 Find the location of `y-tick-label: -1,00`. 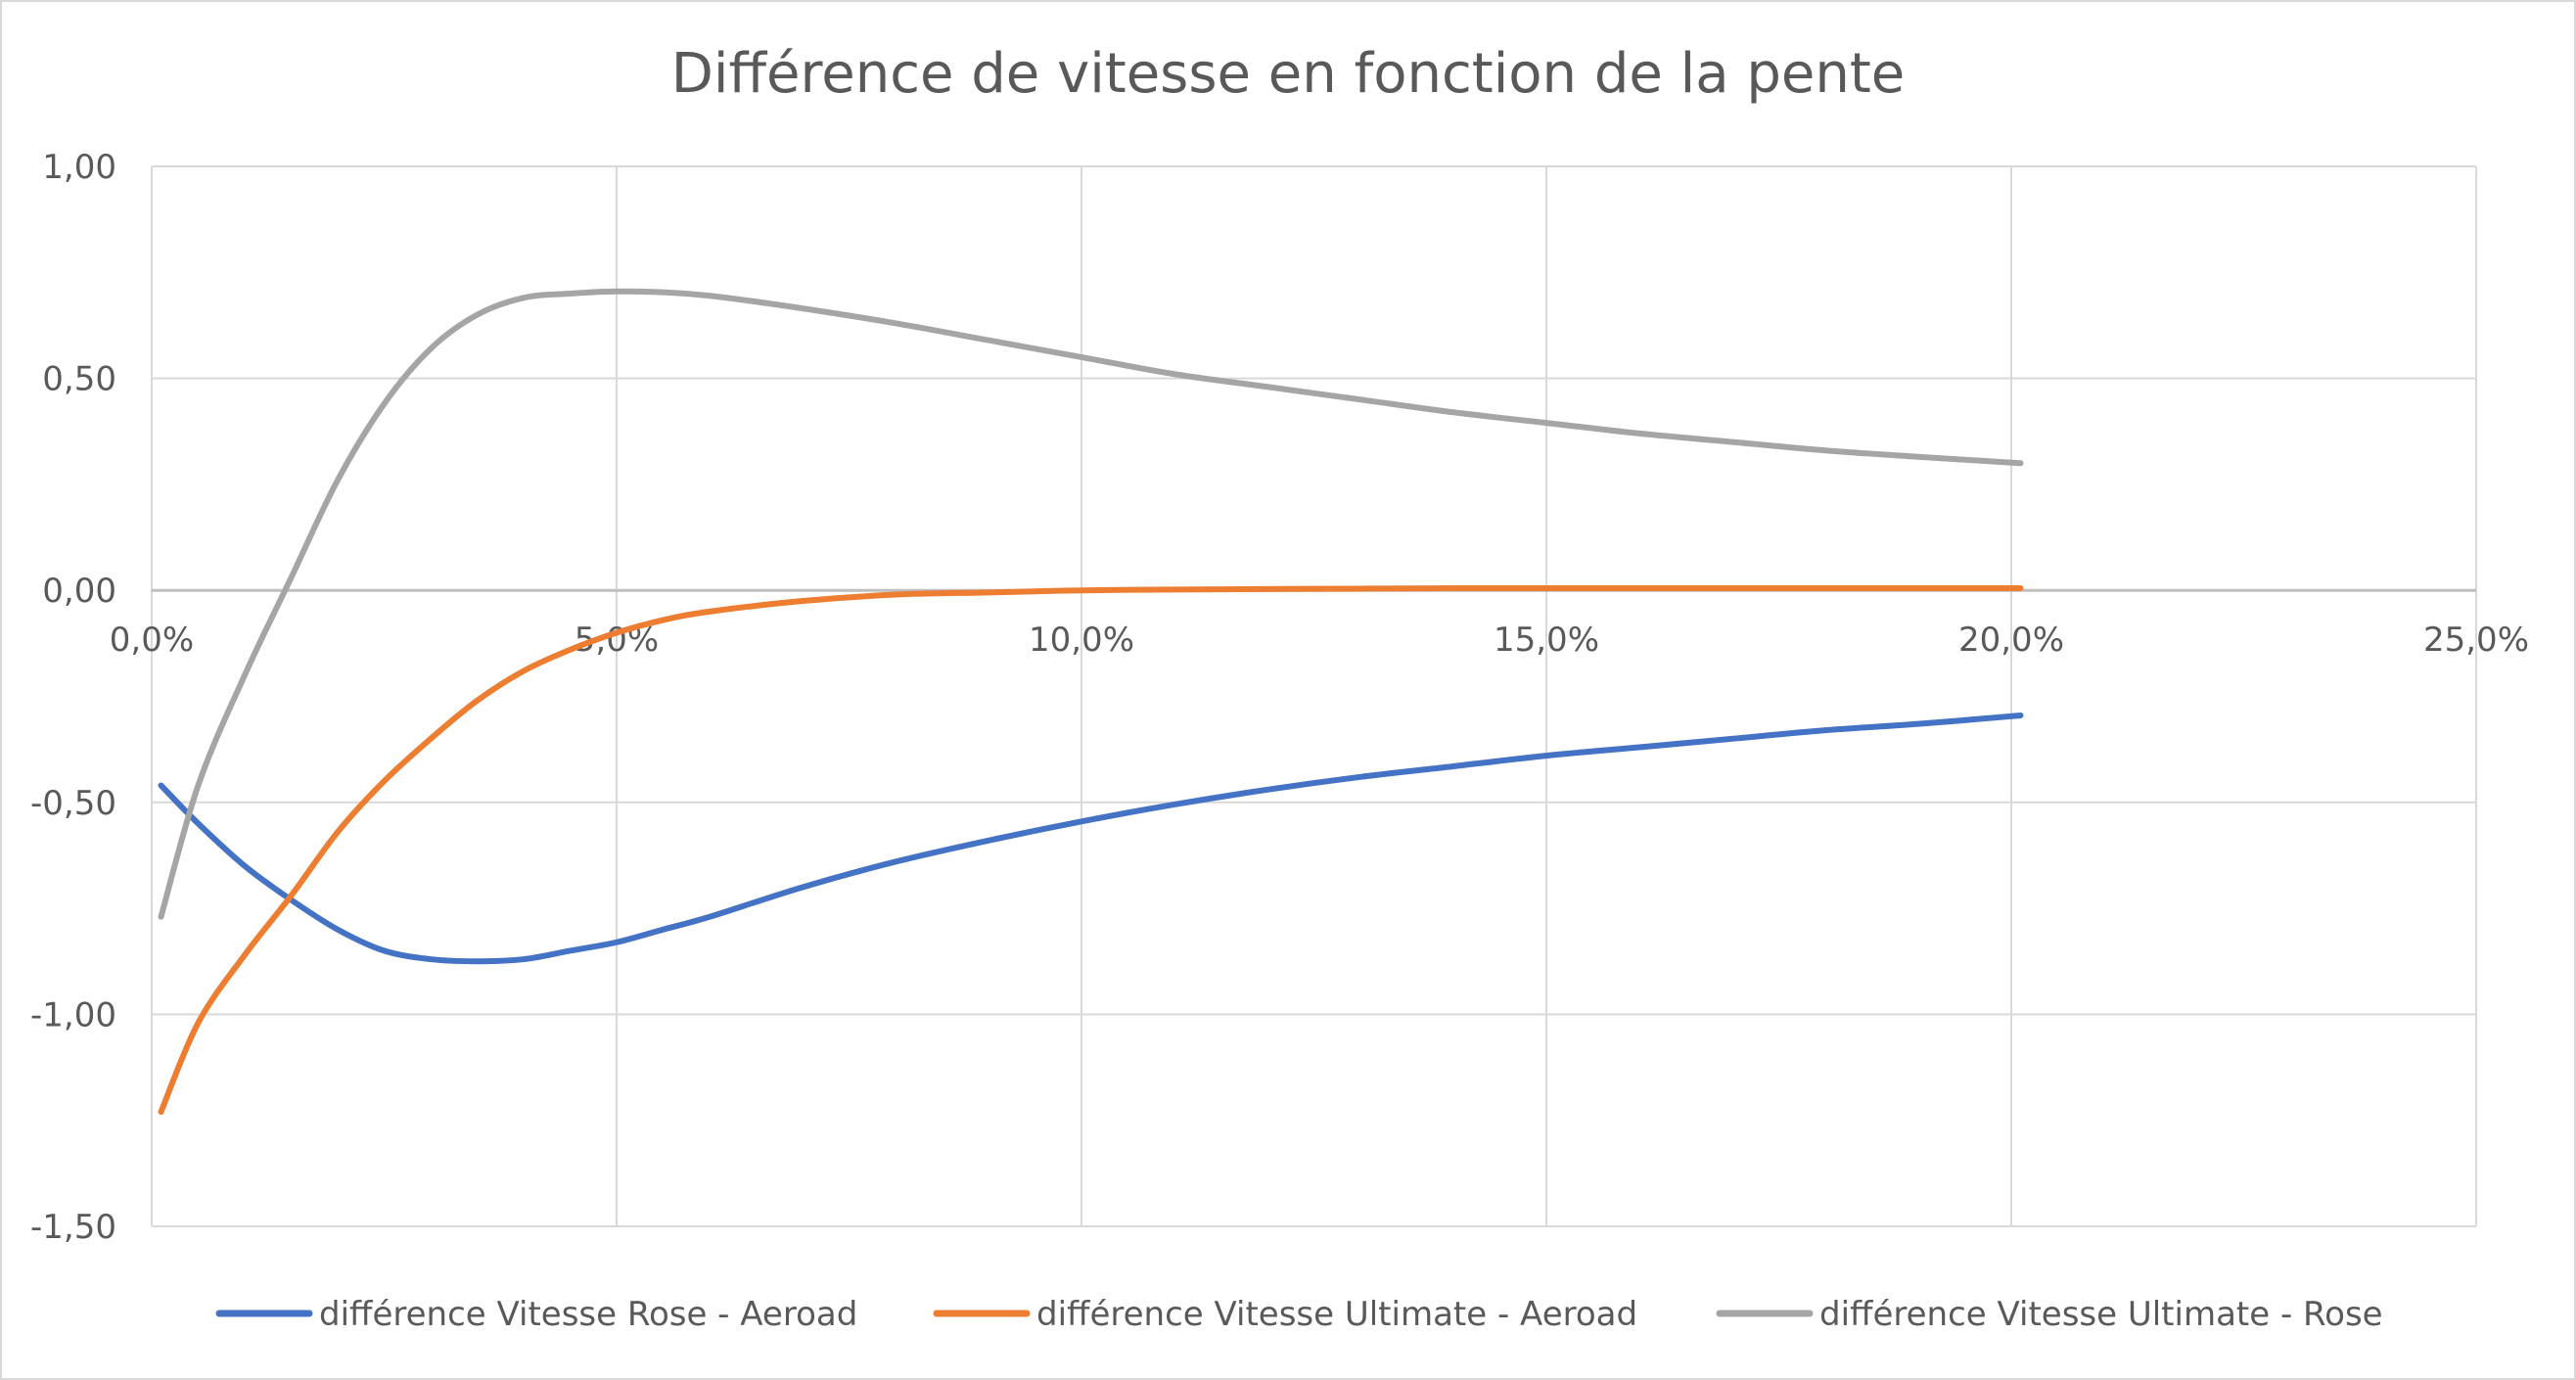

y-tick-label: -1,00 is located at coordinates (73, 1015).